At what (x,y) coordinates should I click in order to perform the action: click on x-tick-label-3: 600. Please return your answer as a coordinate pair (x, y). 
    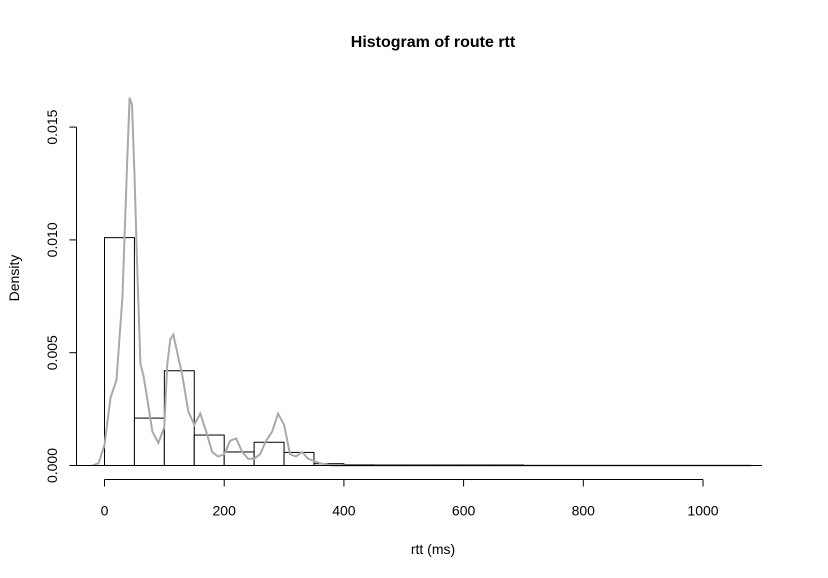
    Looking at the image, I should click on (464, 511).